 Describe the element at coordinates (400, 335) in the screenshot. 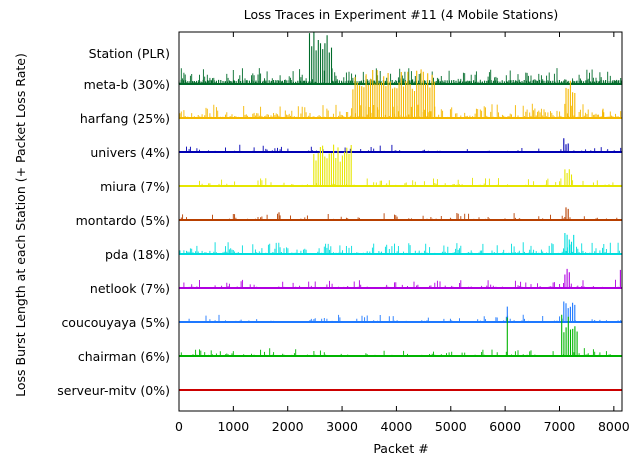

I see `series-chairman` at that location.